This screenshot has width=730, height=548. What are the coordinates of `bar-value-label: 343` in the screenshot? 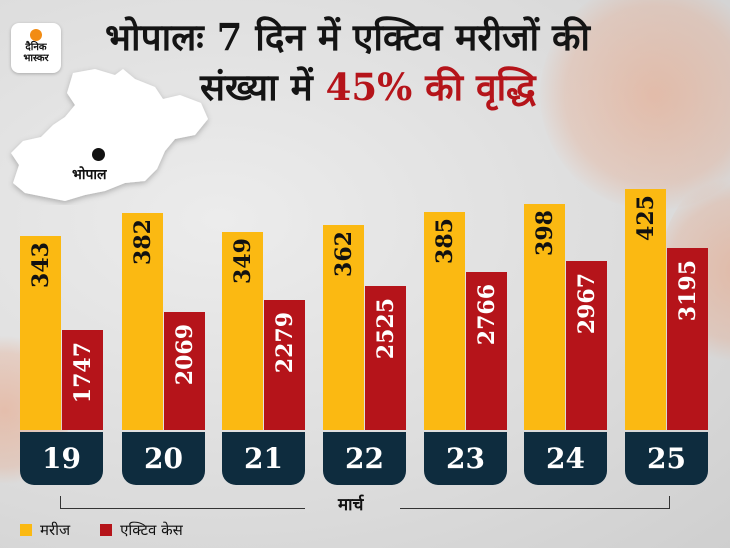 It's located at (40, 264).